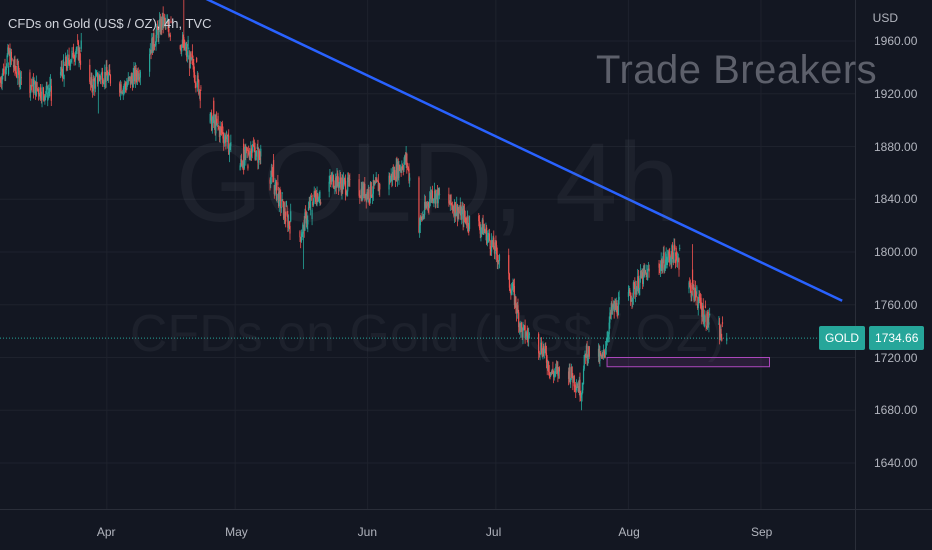 The width and height of the screenshot is (932, 550). What do you see at coordinates (110, 23) in the screenshot?
I see `symbol-title: CFDs on Gold (US$ / OZ), 4h, TVC` at bounding box center [110, 23].